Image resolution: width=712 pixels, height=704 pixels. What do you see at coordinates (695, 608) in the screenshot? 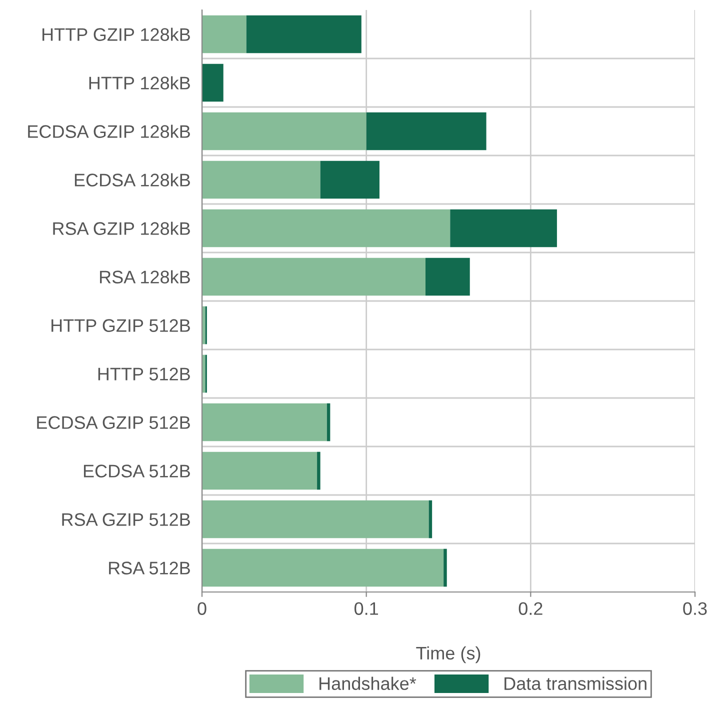
I see `x-tick-label: 0.3` at bounding box center [695, 608].